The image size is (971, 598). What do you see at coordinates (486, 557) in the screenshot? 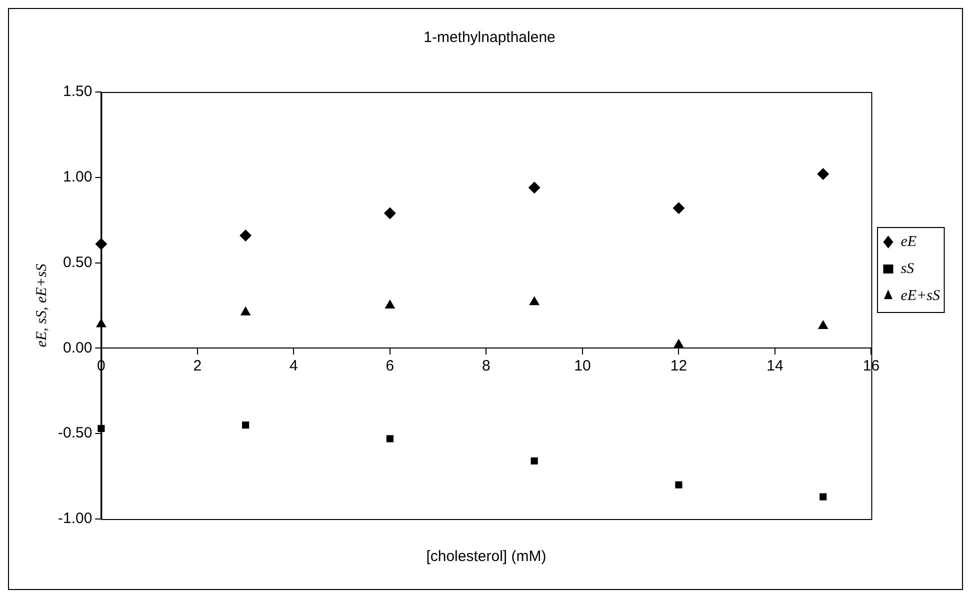
I see `x-axis-title: [cholesterol] (mM)` at bounding box center [486, 557].